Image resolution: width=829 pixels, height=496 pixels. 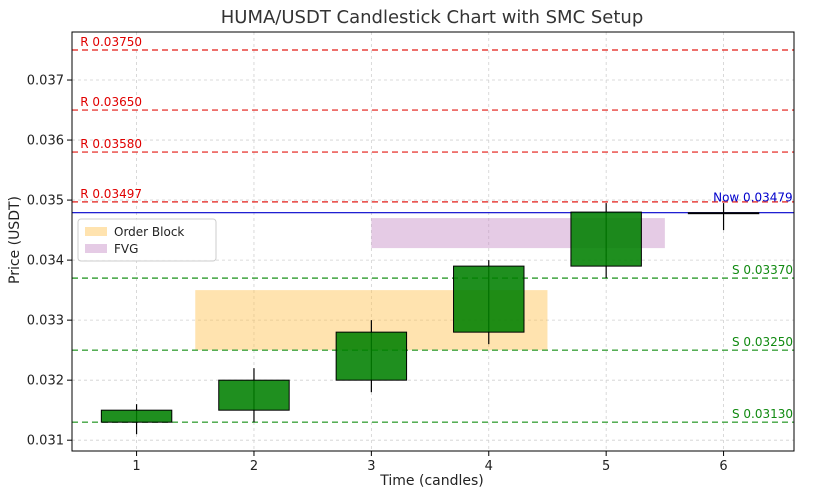 I want to click on x-tick-label: 5, so click(x=606, y=466).